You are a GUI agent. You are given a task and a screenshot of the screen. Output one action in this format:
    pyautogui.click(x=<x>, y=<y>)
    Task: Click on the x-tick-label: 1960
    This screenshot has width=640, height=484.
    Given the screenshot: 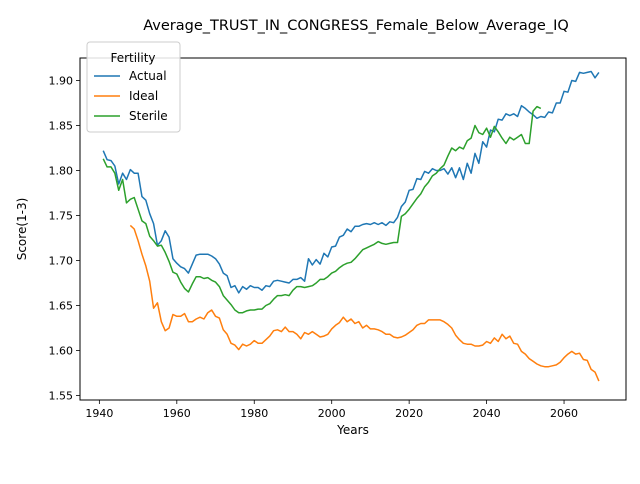 What is the action you would take?
    pyautogui.click(x=177, y=413)
    